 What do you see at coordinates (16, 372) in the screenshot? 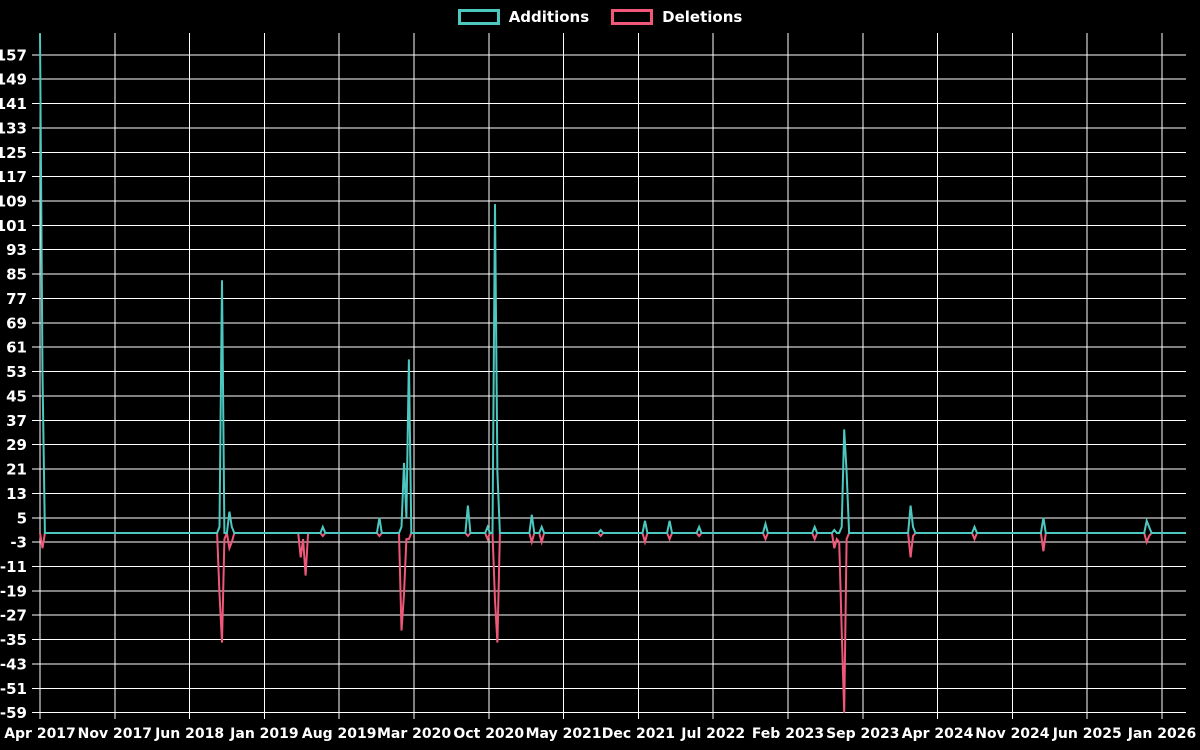
I see `svg-text: 53` at bounding box center [16, 372].